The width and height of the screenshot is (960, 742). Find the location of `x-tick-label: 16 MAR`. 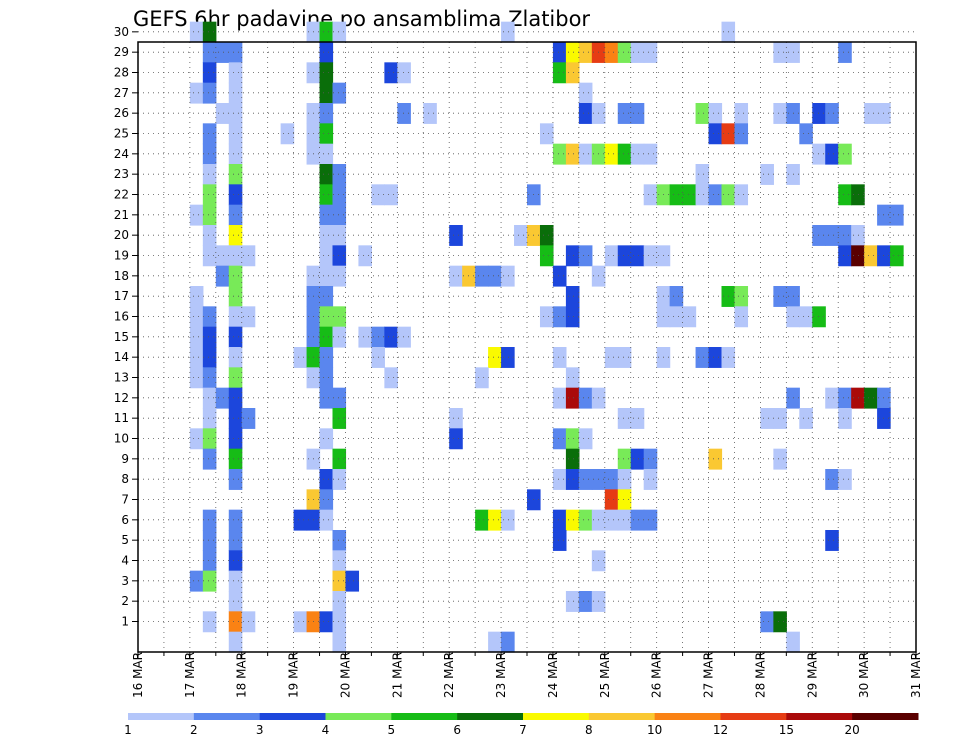

x-tick-label: 16 MAR is located at coordinates (138, 675).